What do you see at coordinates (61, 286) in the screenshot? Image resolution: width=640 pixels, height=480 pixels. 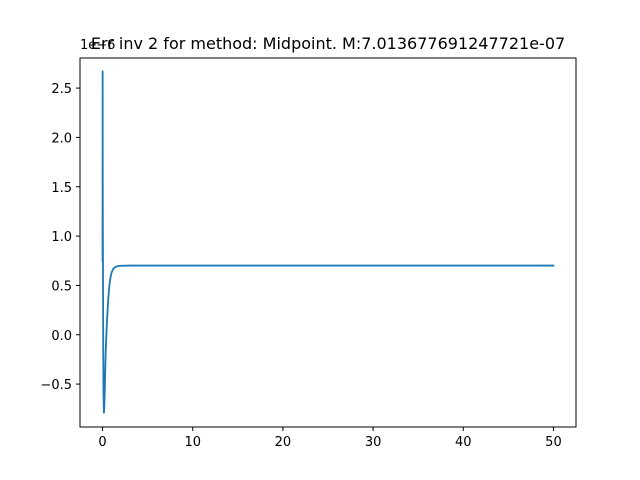 I see `y-tick-label: 0.5` at bounding box center [61, 286].